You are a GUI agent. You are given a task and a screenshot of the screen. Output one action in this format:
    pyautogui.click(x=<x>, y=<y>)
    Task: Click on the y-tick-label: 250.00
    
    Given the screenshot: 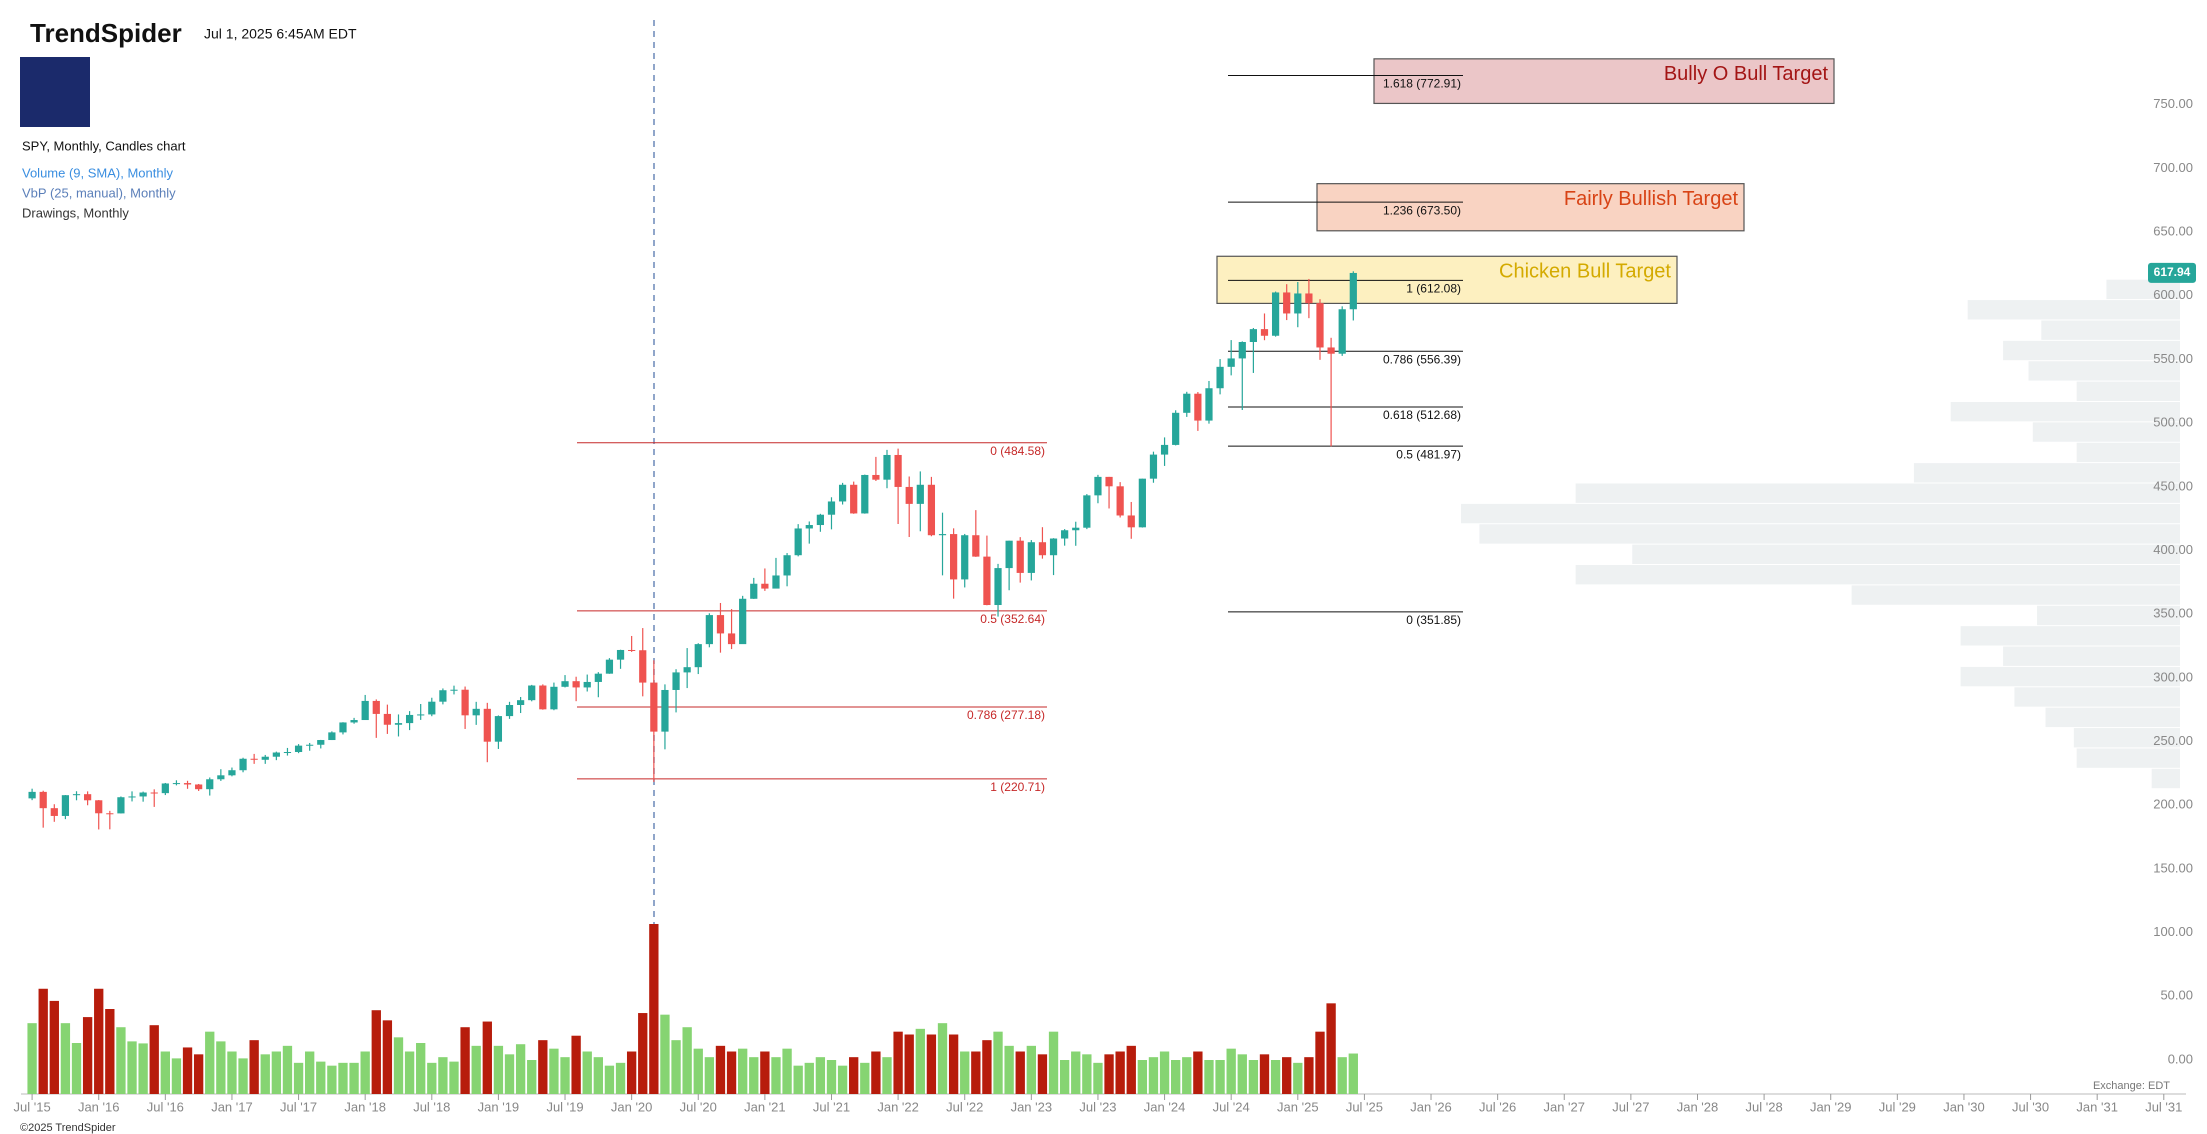 What is the action you would take?
    pyautogui.click(x=2173, y=740)
    